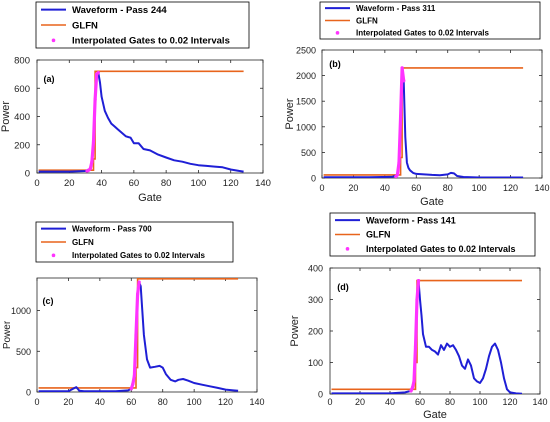 The height and width of the screenshot is (422, 550). Describe the element at coordinates (432, 202) in the screenshot. I see `x-axis-label: Gate` at that location.